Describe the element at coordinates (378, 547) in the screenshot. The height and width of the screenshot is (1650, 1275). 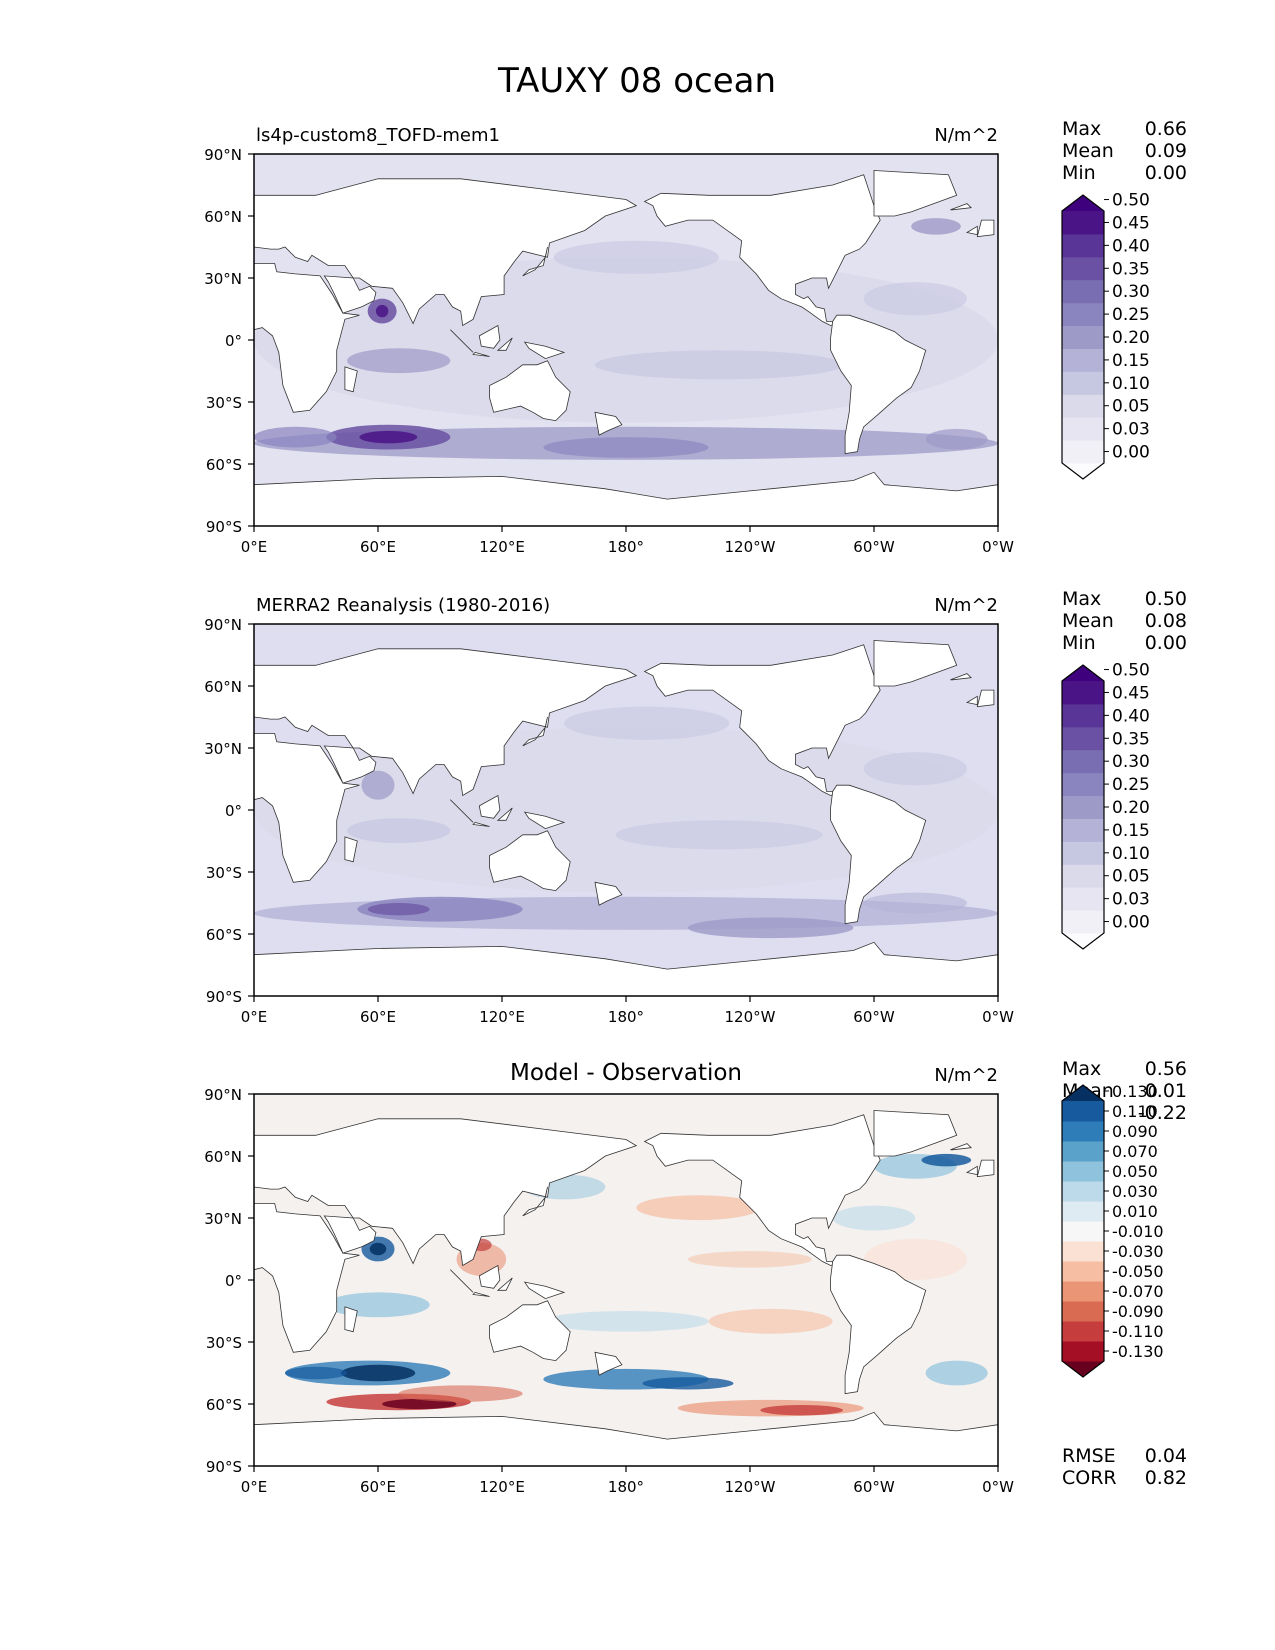
I see `lon-tick-label: 60°E` at that location.